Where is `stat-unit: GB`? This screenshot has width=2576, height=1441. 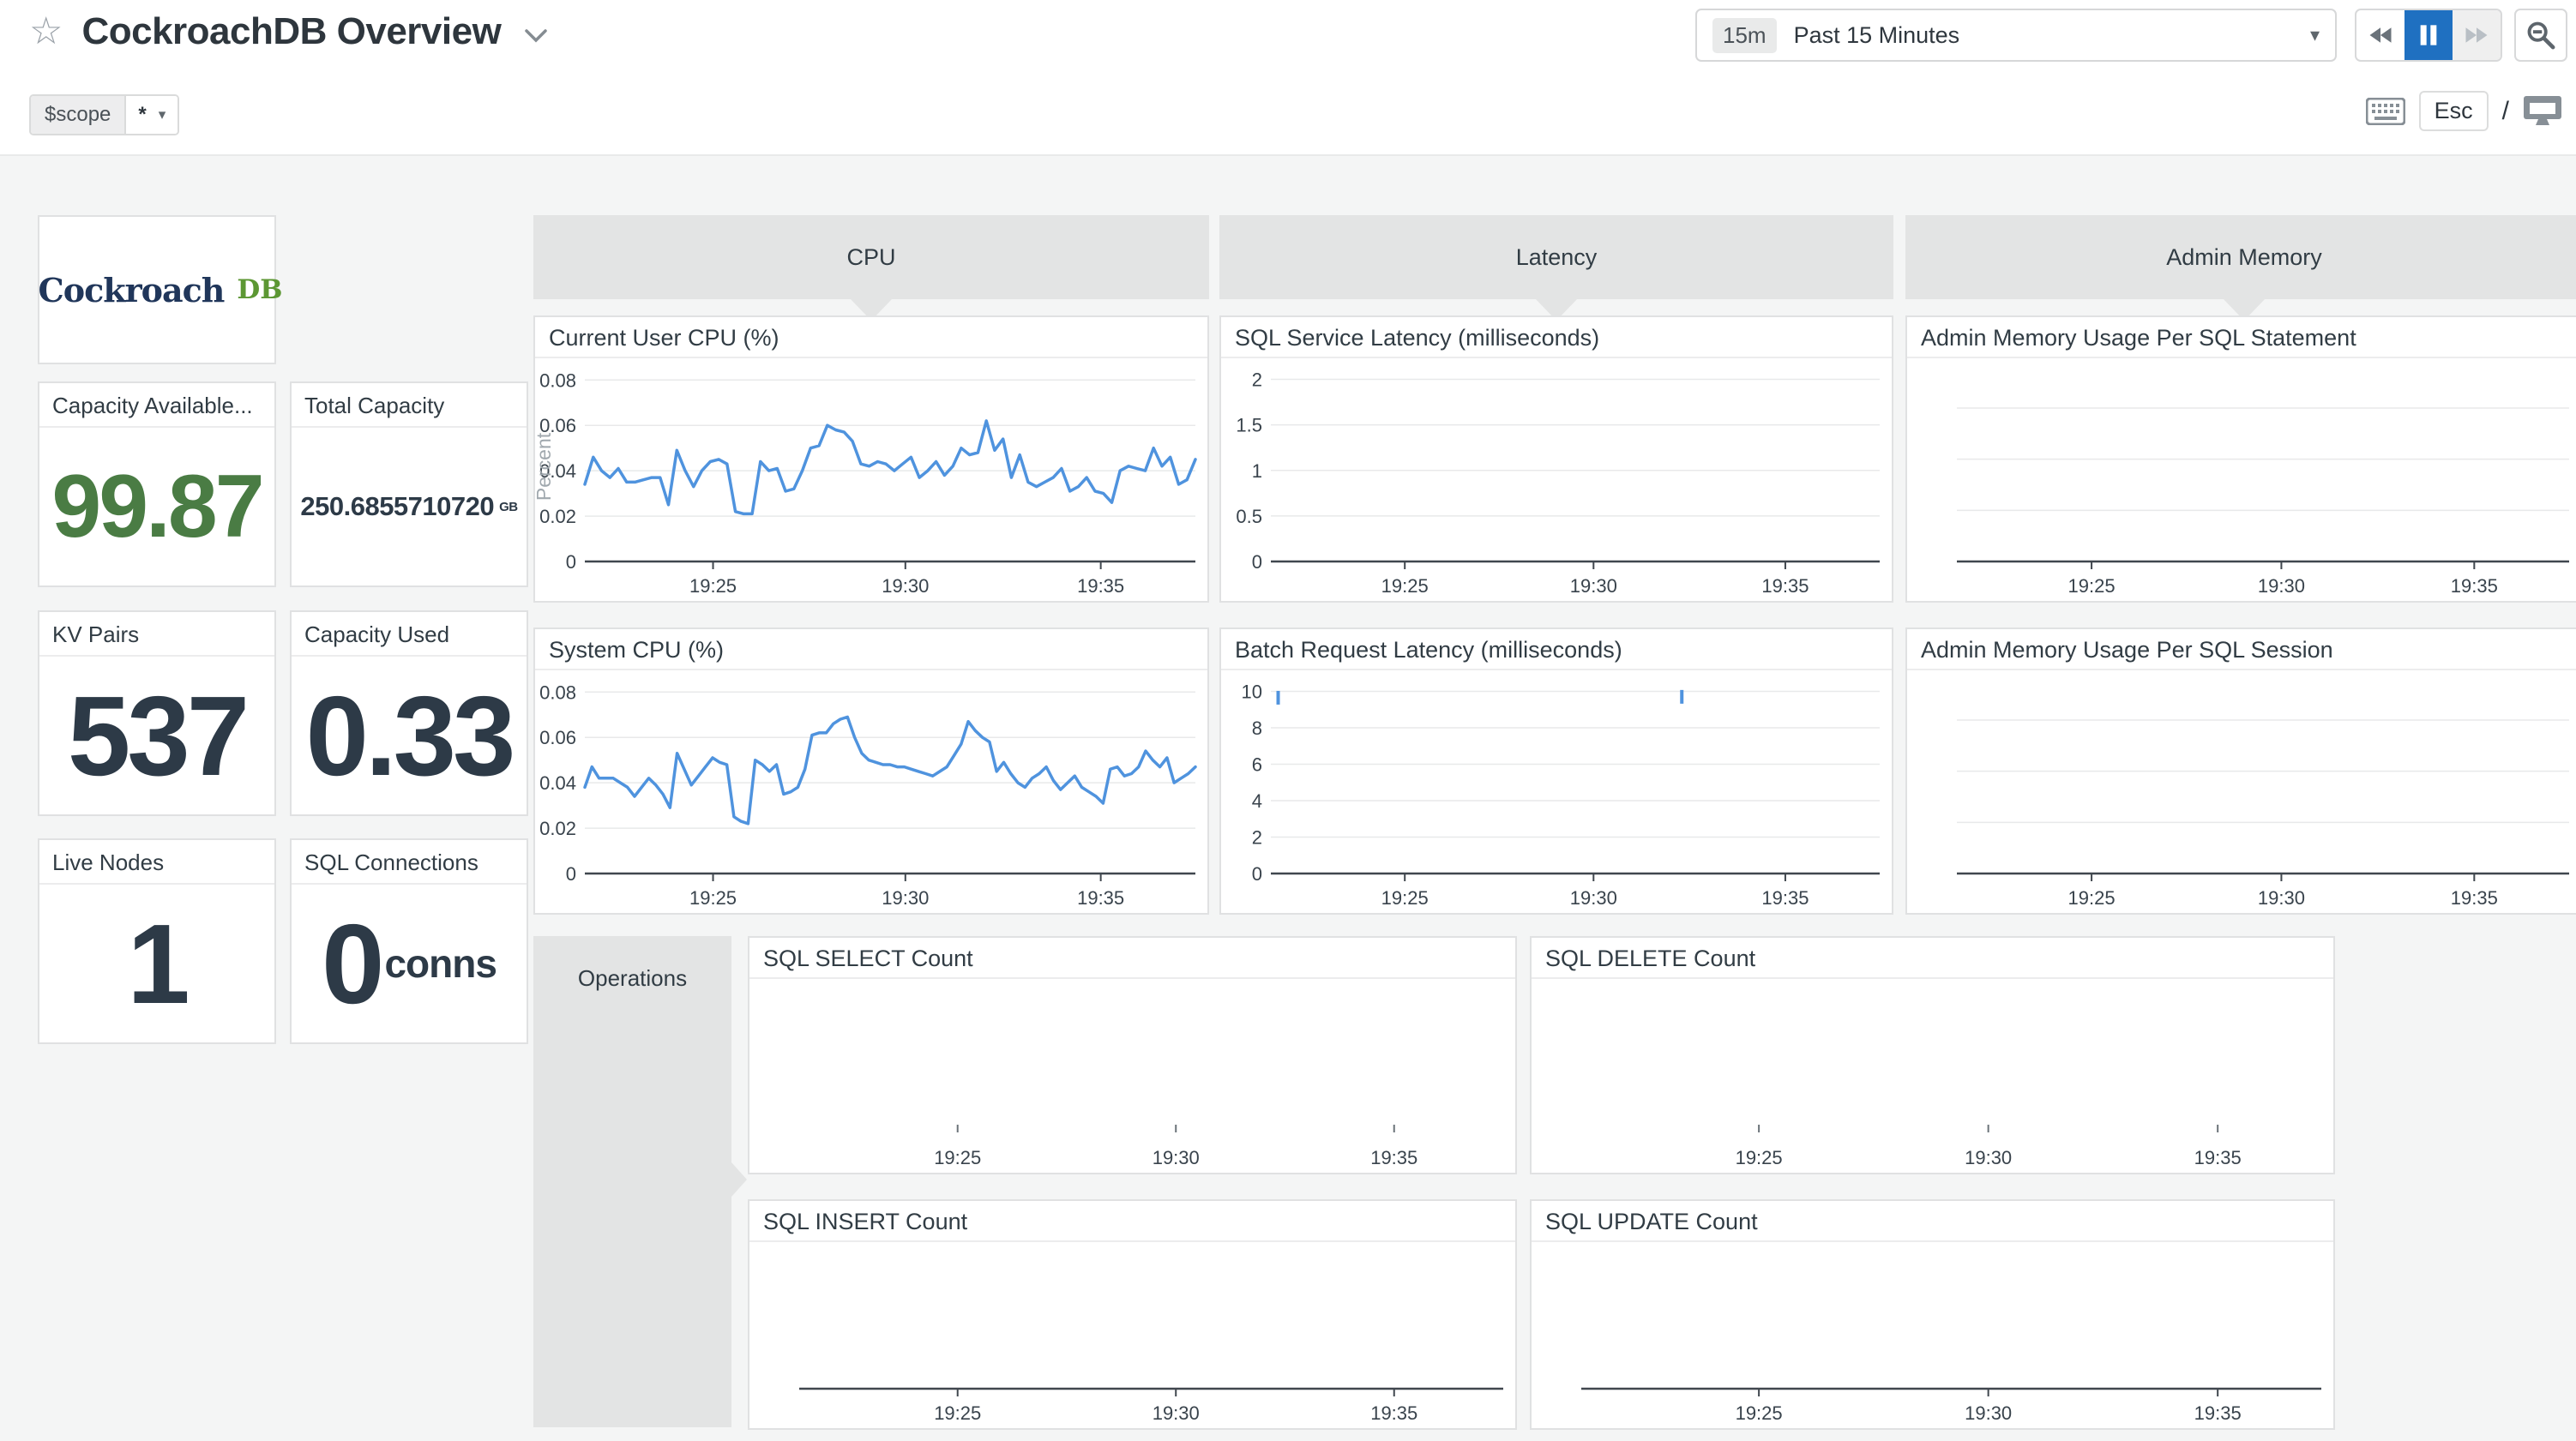 stat-unit: GB is located at coordinates (509, 506).